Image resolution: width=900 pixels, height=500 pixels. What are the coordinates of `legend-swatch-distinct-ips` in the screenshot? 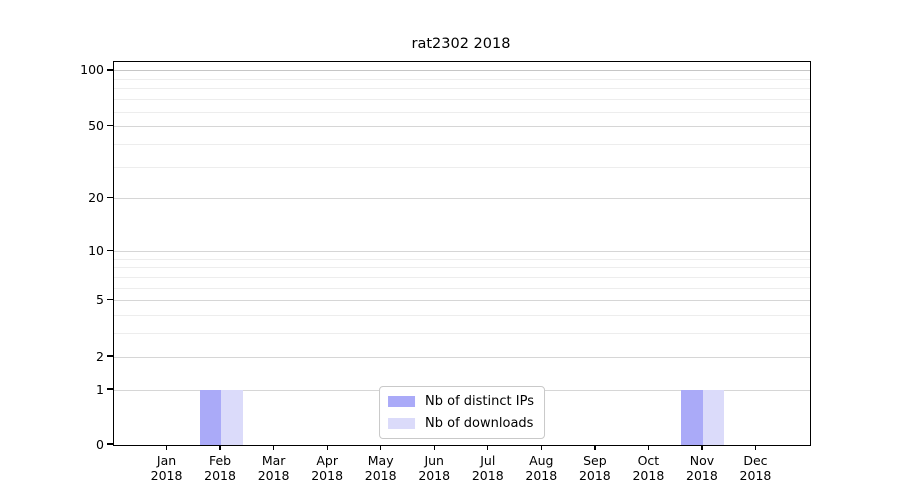 It's located at (402, 401).